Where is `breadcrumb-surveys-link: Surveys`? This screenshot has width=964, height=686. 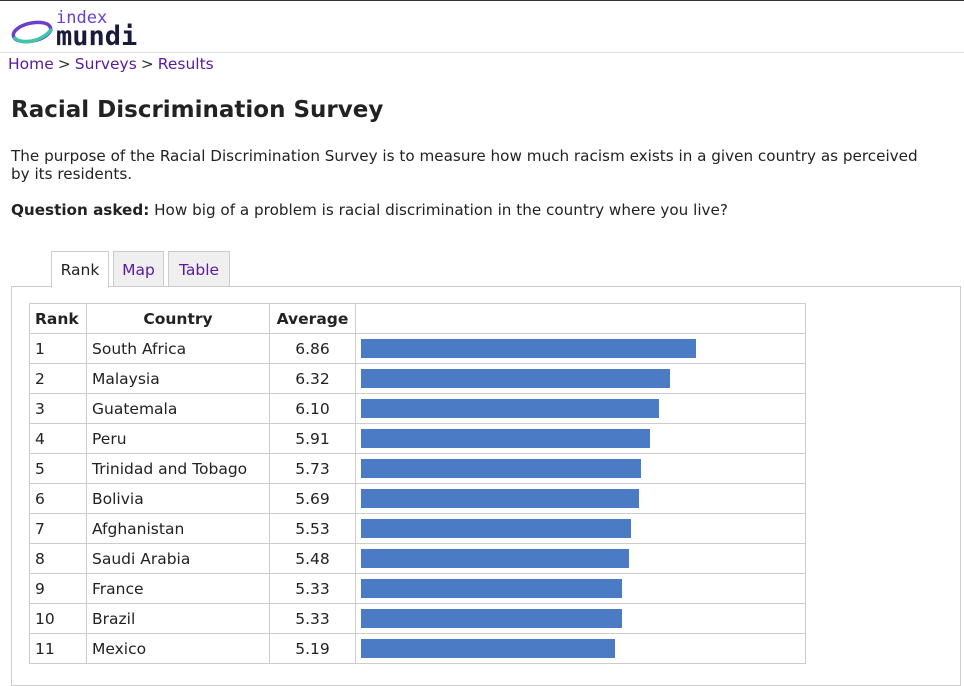 breadcrumb-surveys-link: Surveys is located at coordinates (105, 64).